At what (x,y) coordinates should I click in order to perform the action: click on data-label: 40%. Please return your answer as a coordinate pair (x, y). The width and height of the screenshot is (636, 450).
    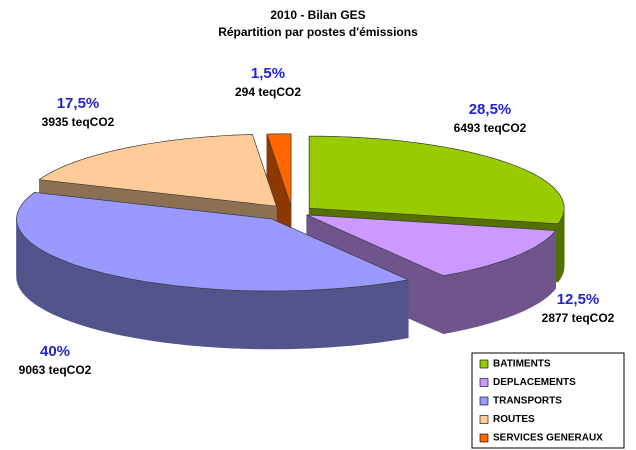
    Looking at the image, I should click on (55, 351).